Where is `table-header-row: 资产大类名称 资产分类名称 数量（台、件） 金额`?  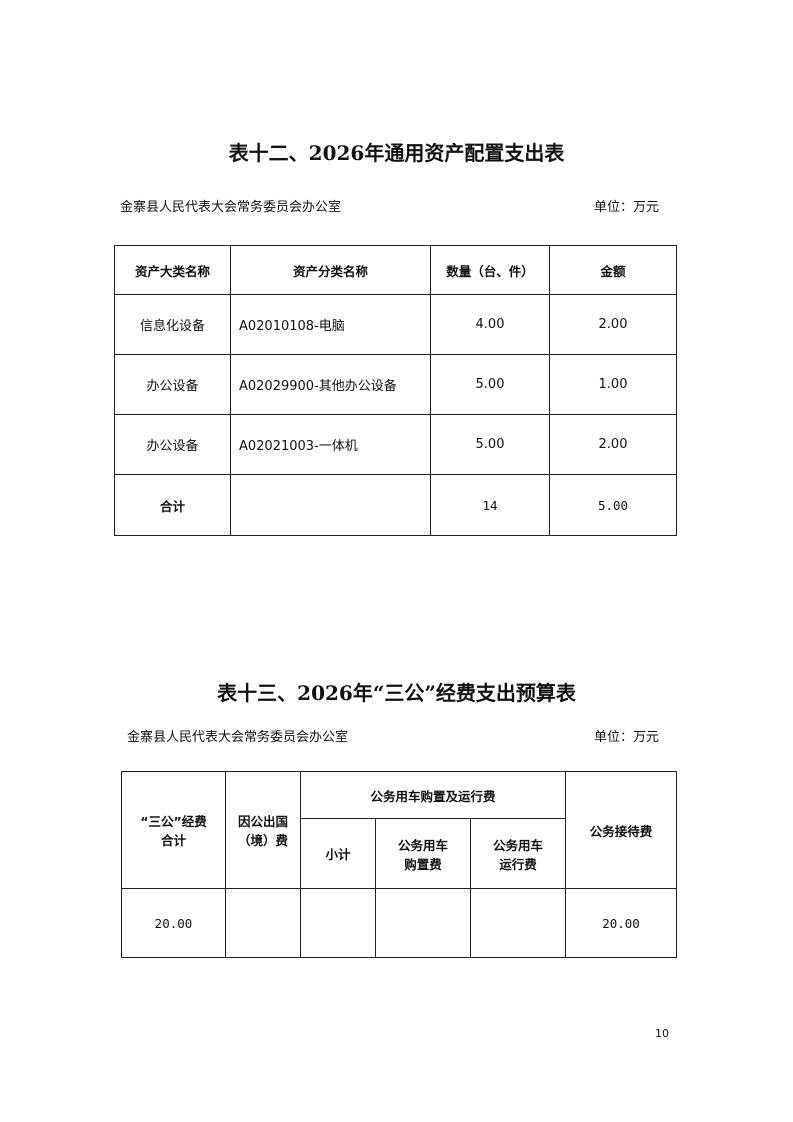 table-header-row: 资产大类名称 资产分类名称 数量（台、件） 金额 is located at coordinates (395, 270).